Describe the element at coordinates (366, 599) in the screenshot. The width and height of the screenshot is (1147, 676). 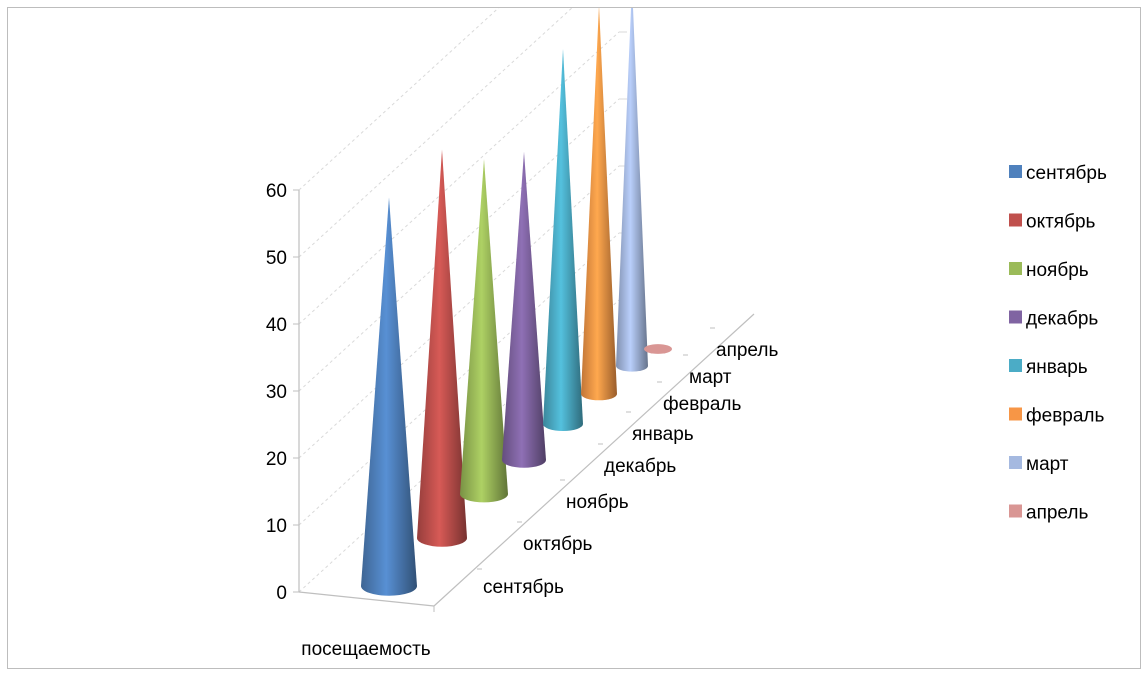
I see `x-axis-line` at that location.